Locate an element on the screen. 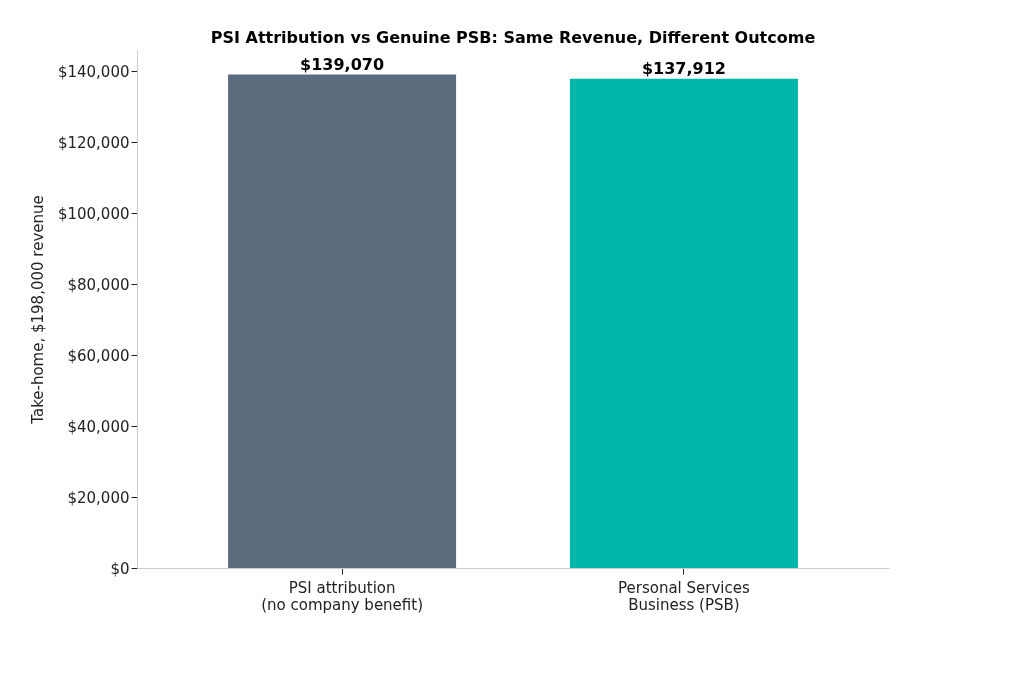 This screenshot has width=1024, height=681. y-tick-label: $100,000 is located at coordinates (93, 213).